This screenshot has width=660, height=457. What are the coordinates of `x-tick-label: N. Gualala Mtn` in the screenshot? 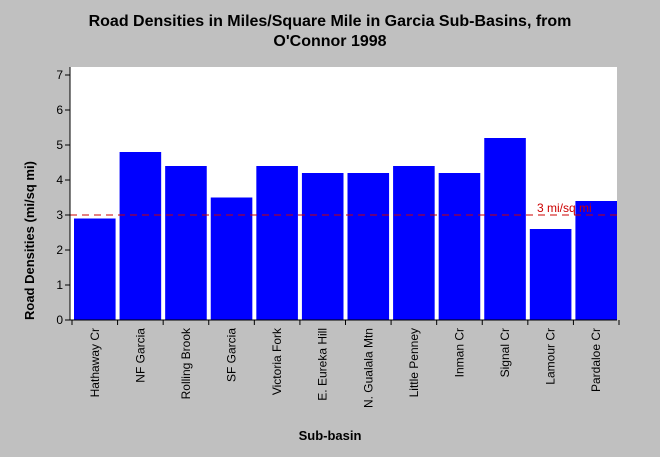 It's located at (368, 368).